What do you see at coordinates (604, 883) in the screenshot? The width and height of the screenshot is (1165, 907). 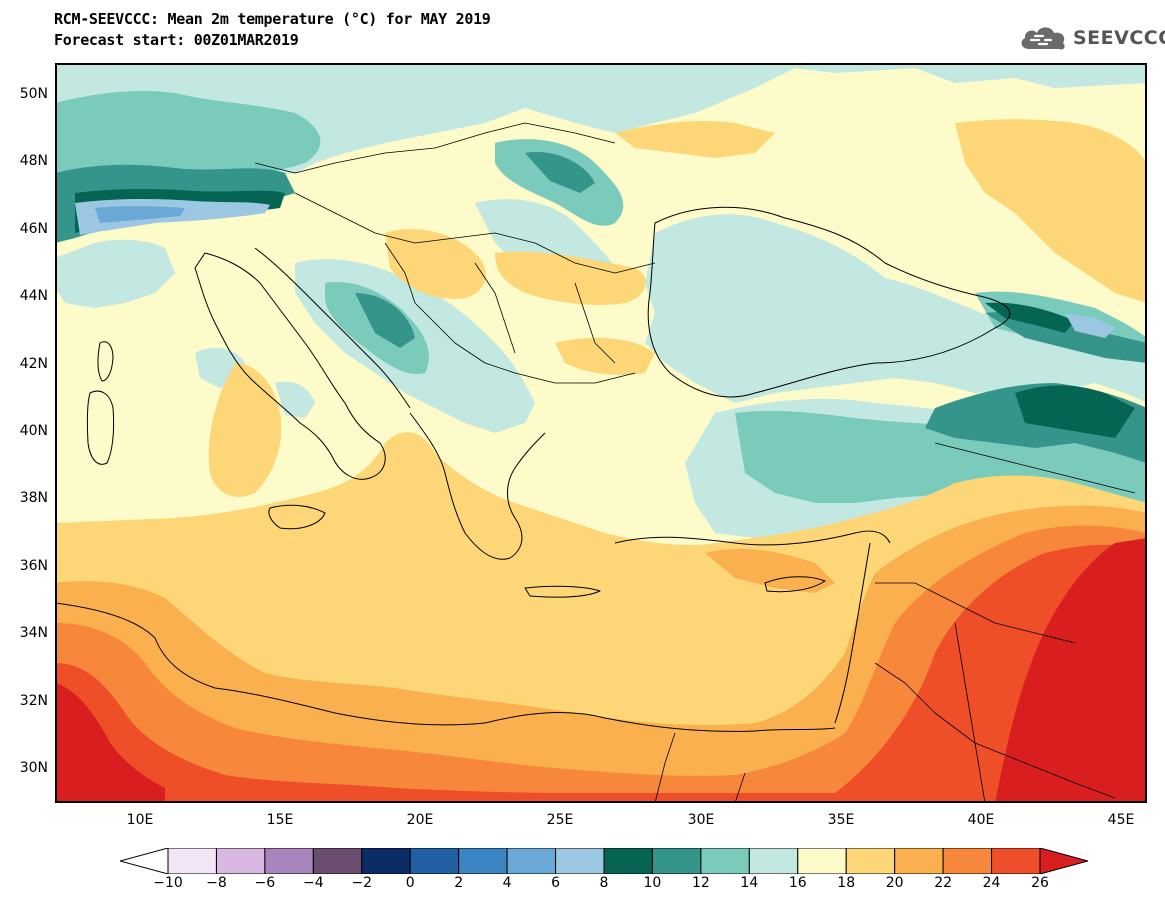 I see `colorbar-tick-label: 8` at bounding box center [604, 883].